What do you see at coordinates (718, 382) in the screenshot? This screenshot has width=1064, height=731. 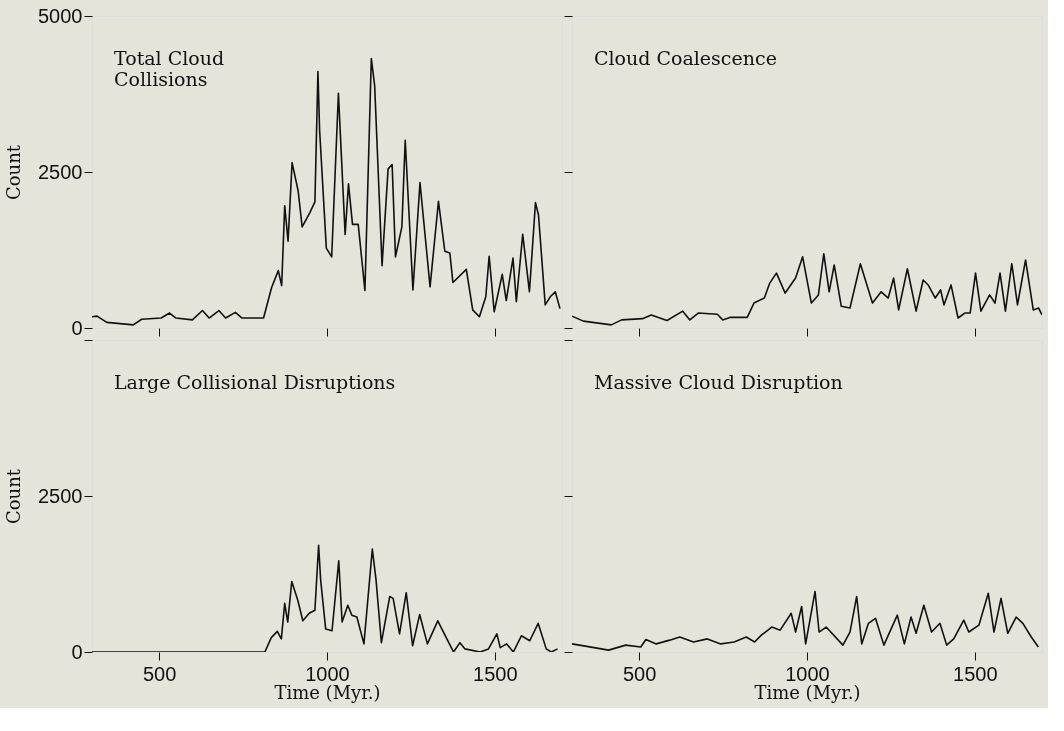 I see `text: Massive Cloud Disruption` at bounding box center [718, 382].